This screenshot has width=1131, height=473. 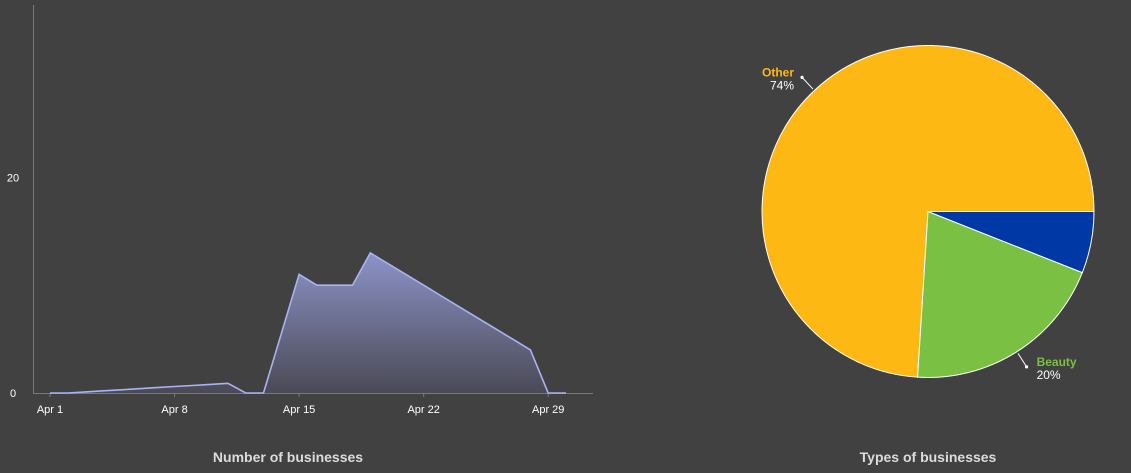 I want to click on pie-chart-title: Types of businesses, so click(x=928, y=457).